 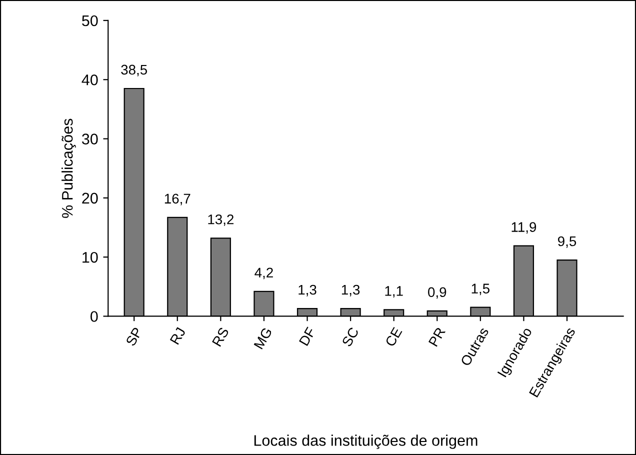 What do you see at coordinates (437, 293) in the screenshot?
I see `data-label: 0,9` at bounding box center [437, 293].